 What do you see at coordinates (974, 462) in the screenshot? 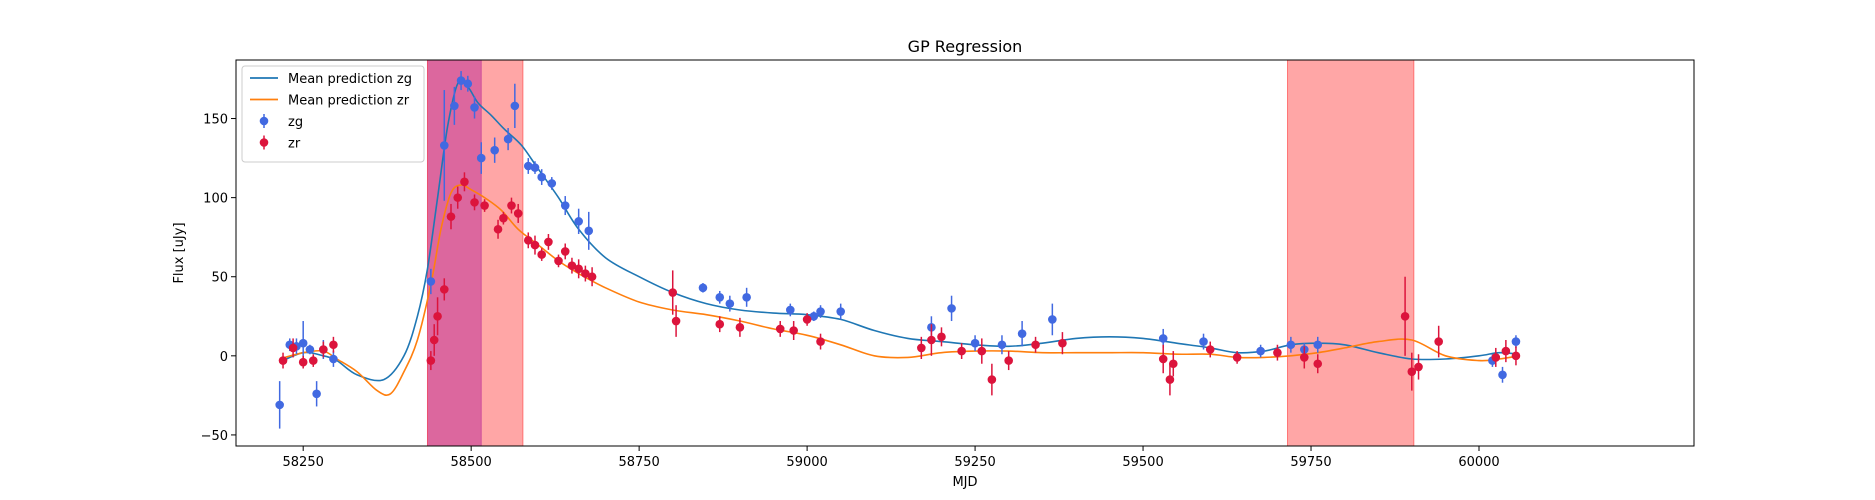
I see `x-tick-label: 59250` at bounding box center [974, 462].